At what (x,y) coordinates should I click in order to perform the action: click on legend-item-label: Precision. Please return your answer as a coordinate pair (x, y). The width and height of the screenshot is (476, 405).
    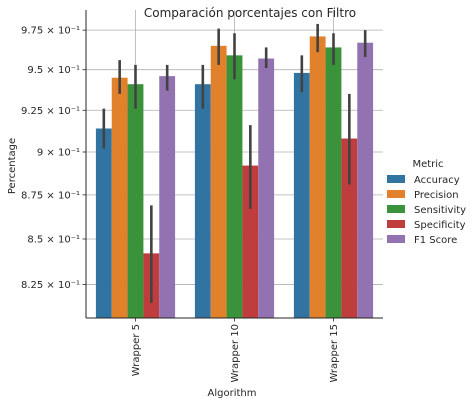
    Looking at the image, I should click on (436, 195).